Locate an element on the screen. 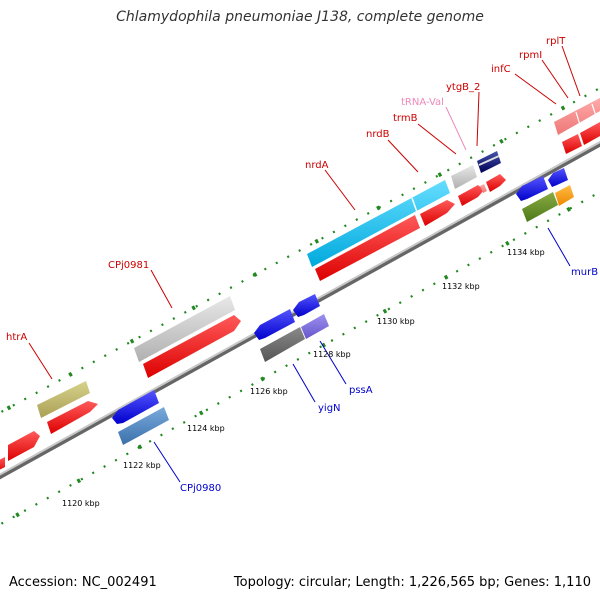 The width and height of the screenshot is (600, 600). scale-label: 1126 kbp is located at coordinates (269, 391).